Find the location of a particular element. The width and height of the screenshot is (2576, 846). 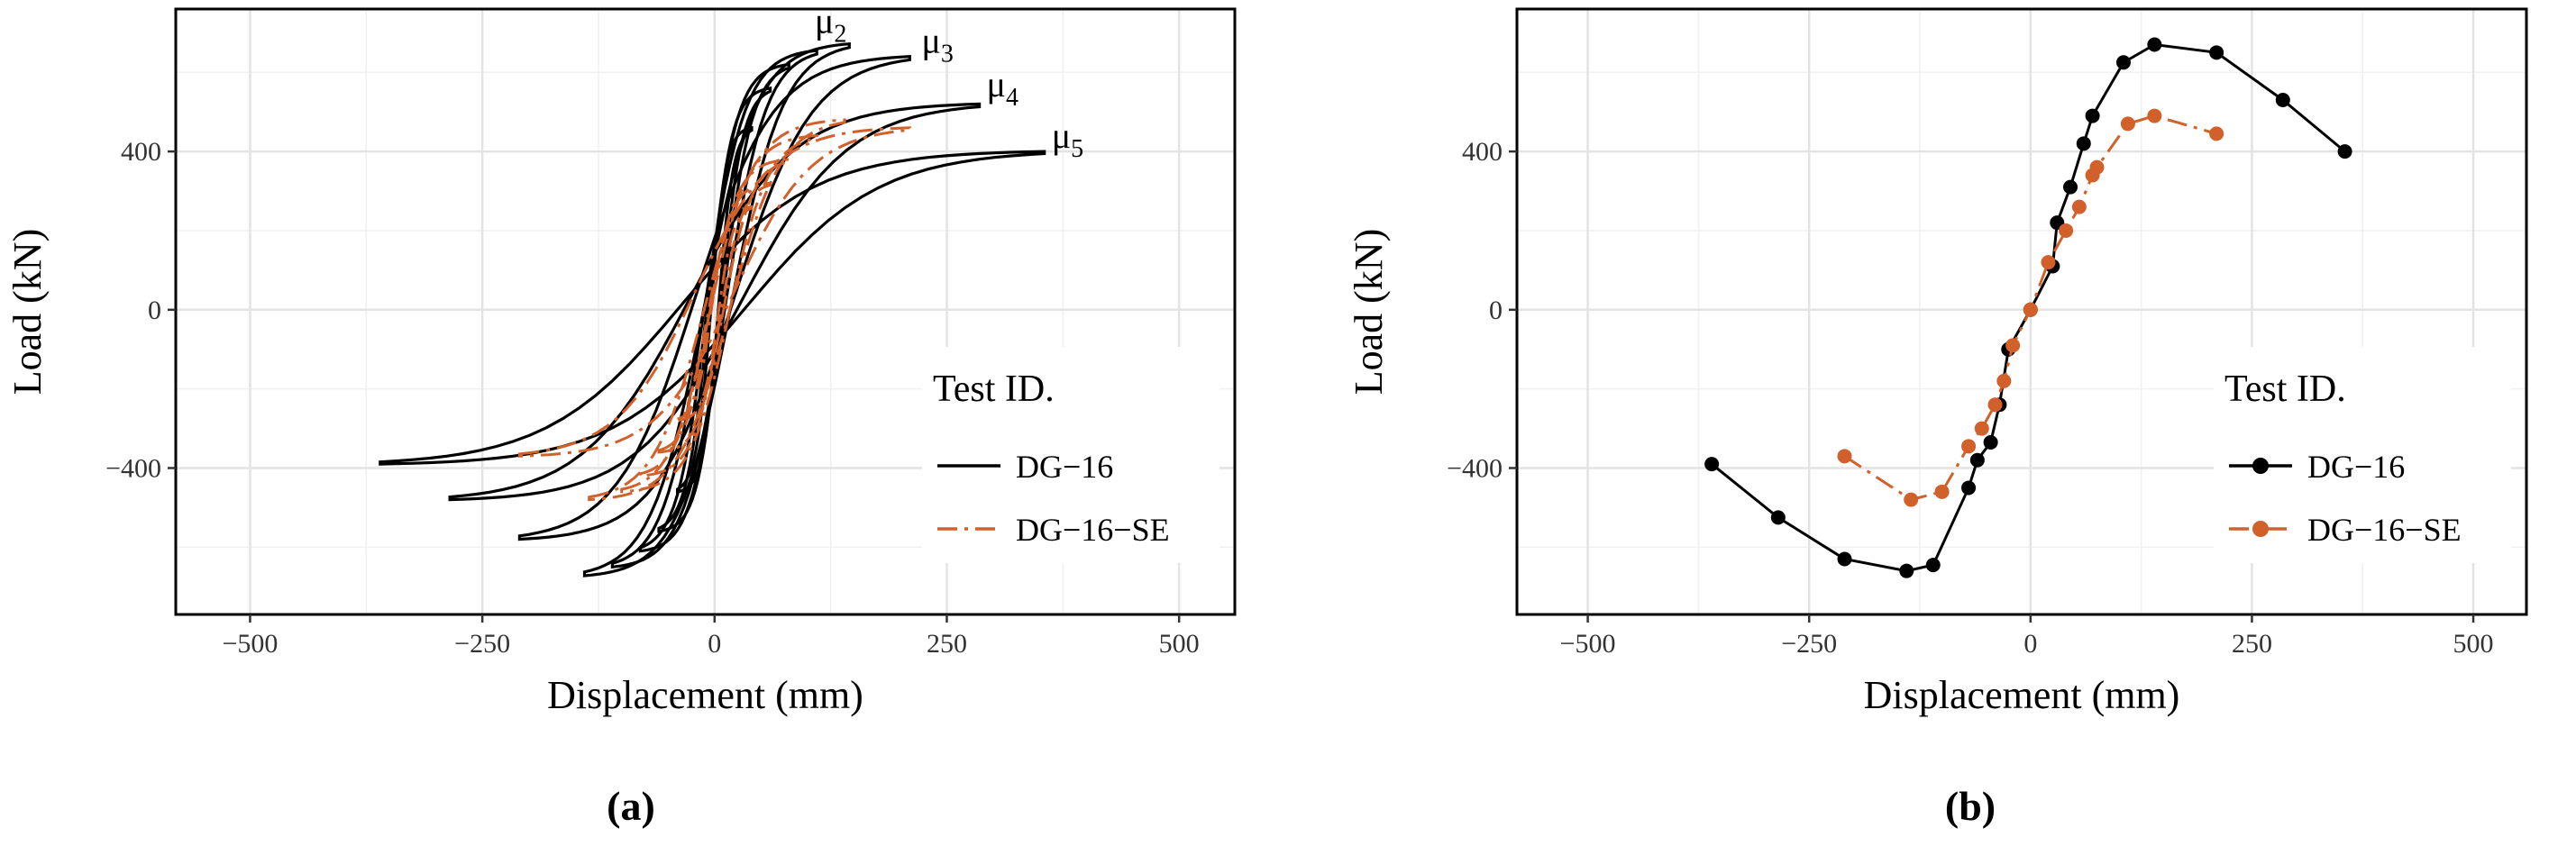

mu-subscript: 5 is located at coordinates (1077, 149).